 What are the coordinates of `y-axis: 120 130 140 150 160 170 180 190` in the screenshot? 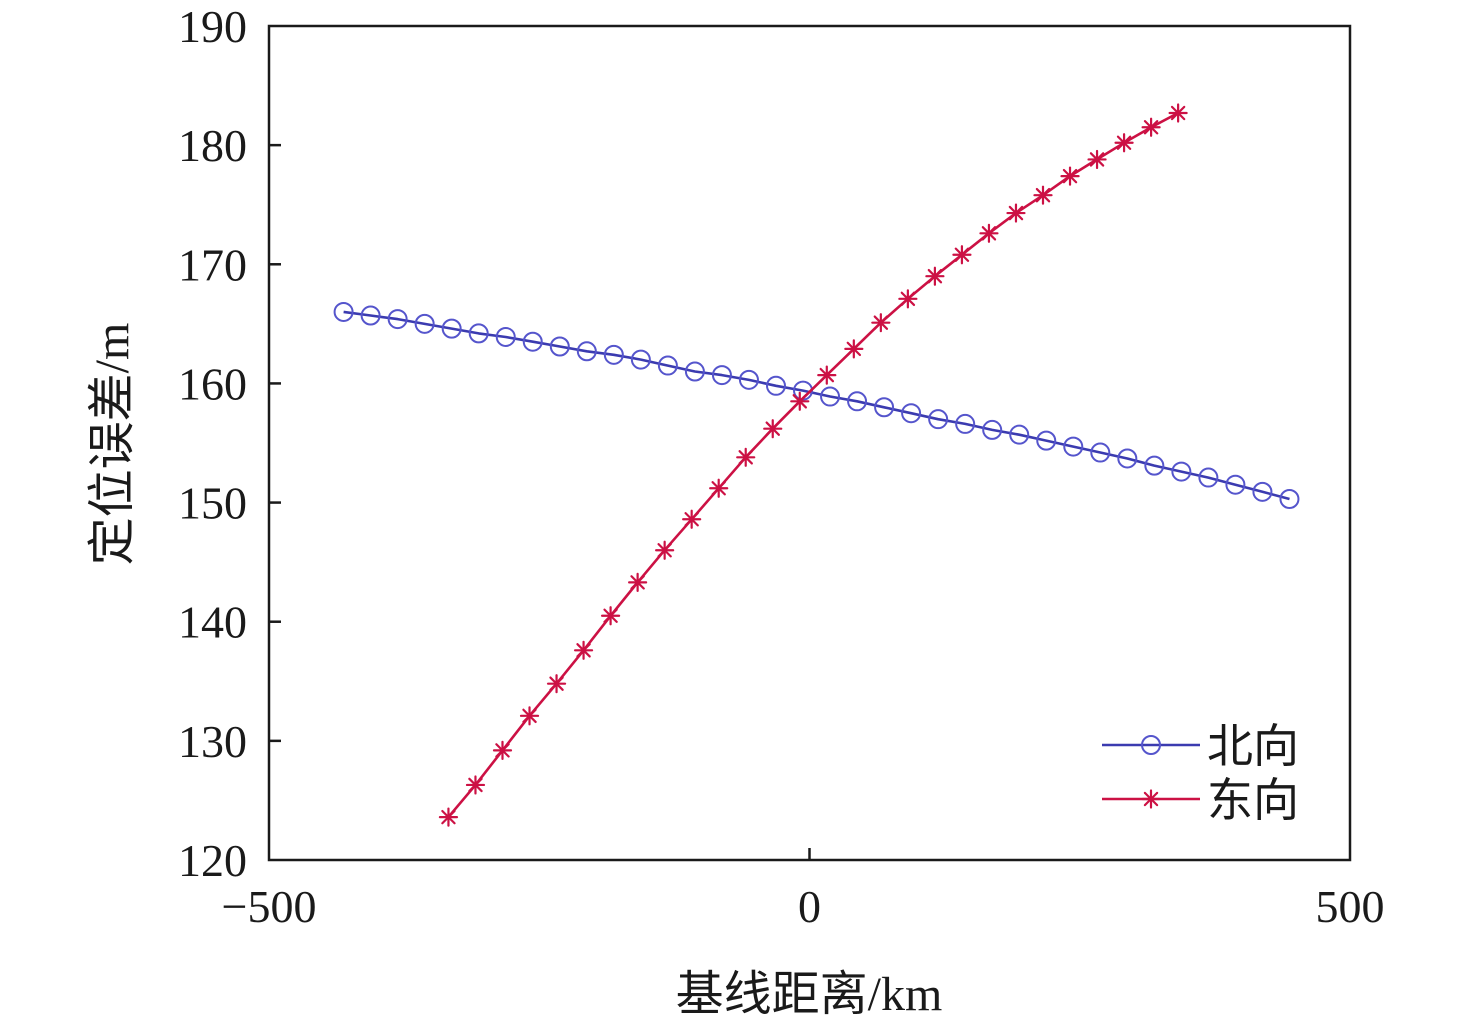 It's located at (229, 443).